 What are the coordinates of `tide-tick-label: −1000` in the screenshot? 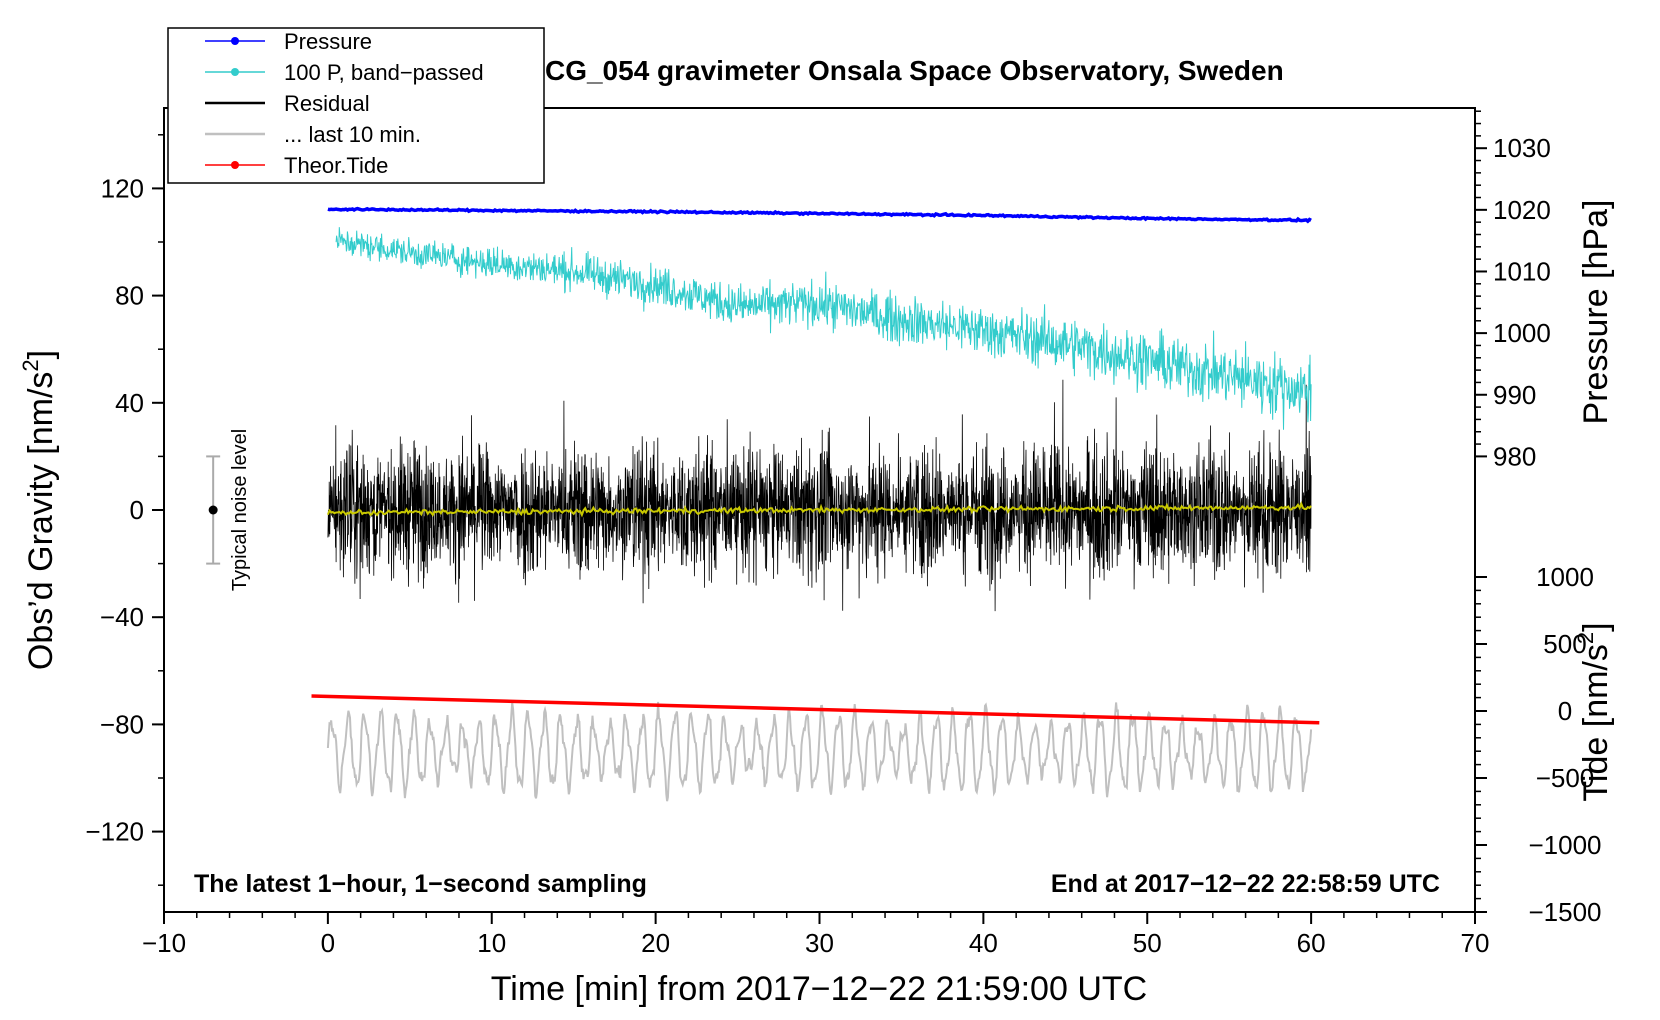 It's located at (1564, 845).